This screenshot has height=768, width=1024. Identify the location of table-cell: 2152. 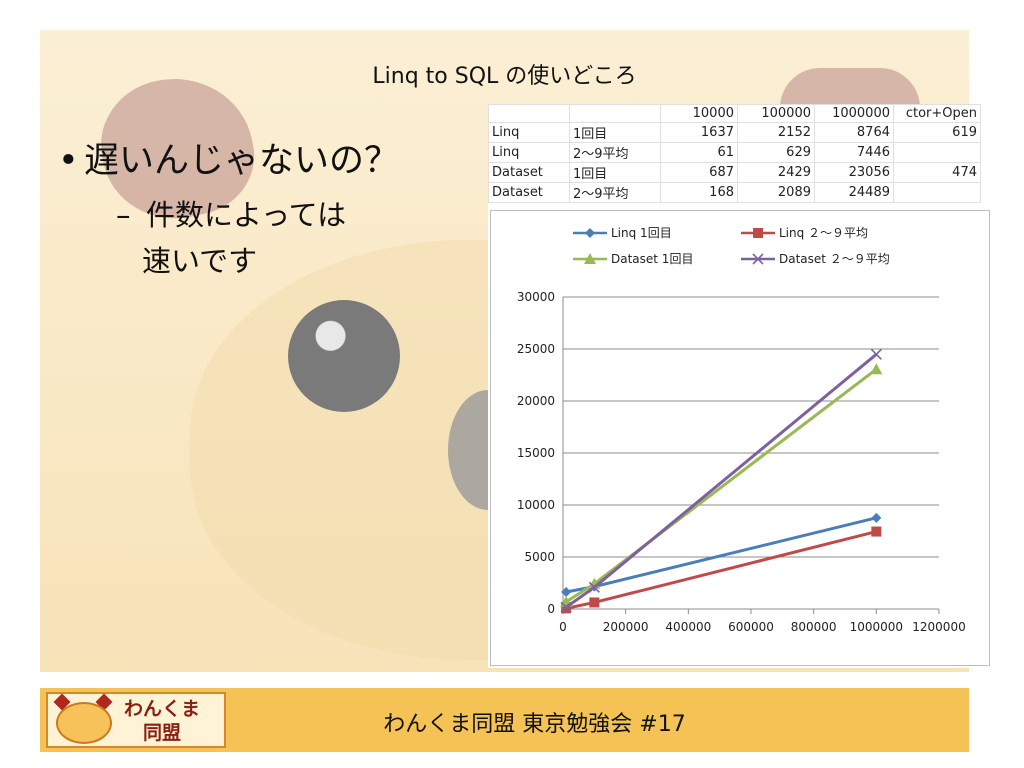
(776, 132).